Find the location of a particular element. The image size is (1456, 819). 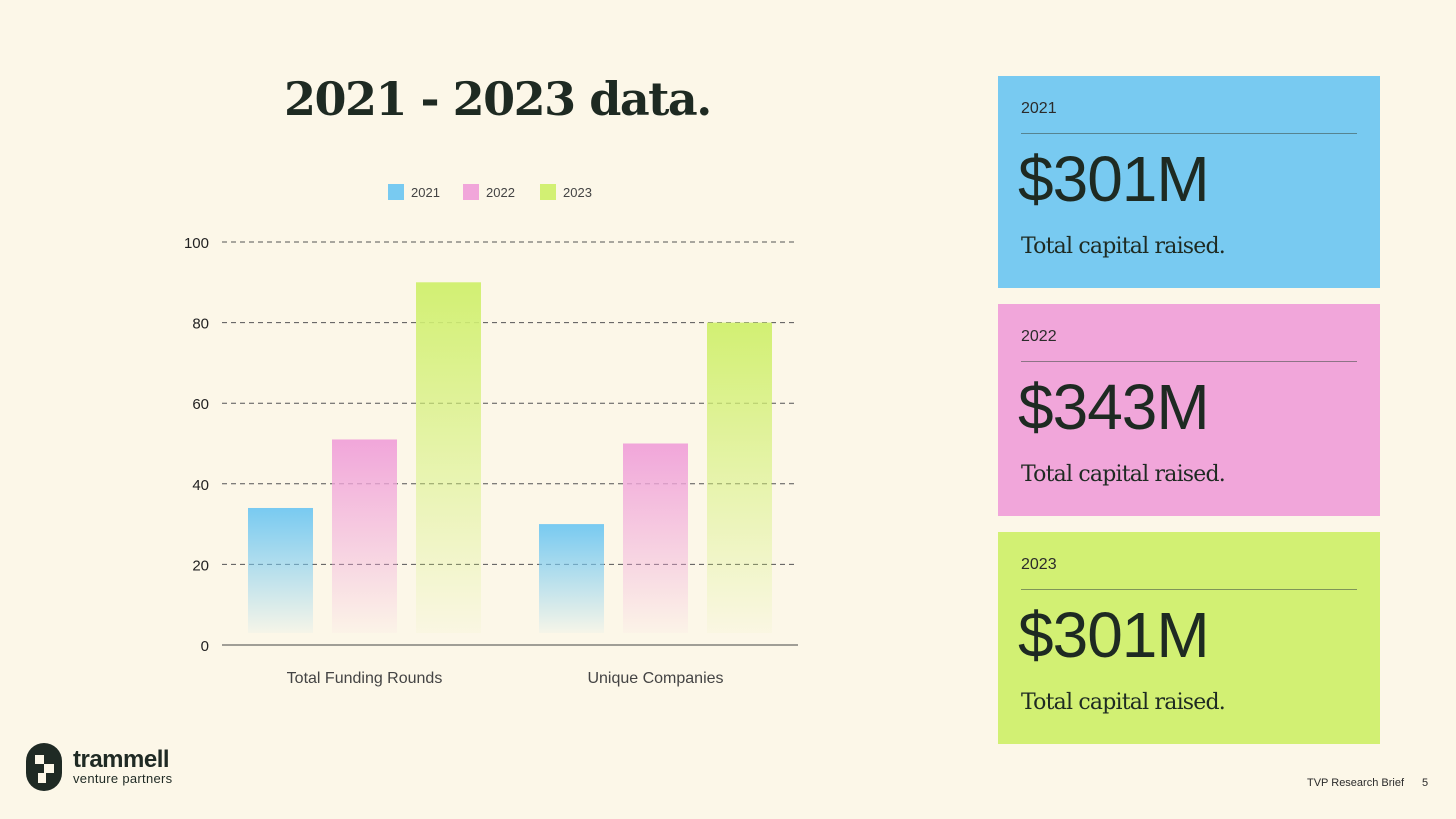

logo-name: trammell is located at coordinates (121, 759).